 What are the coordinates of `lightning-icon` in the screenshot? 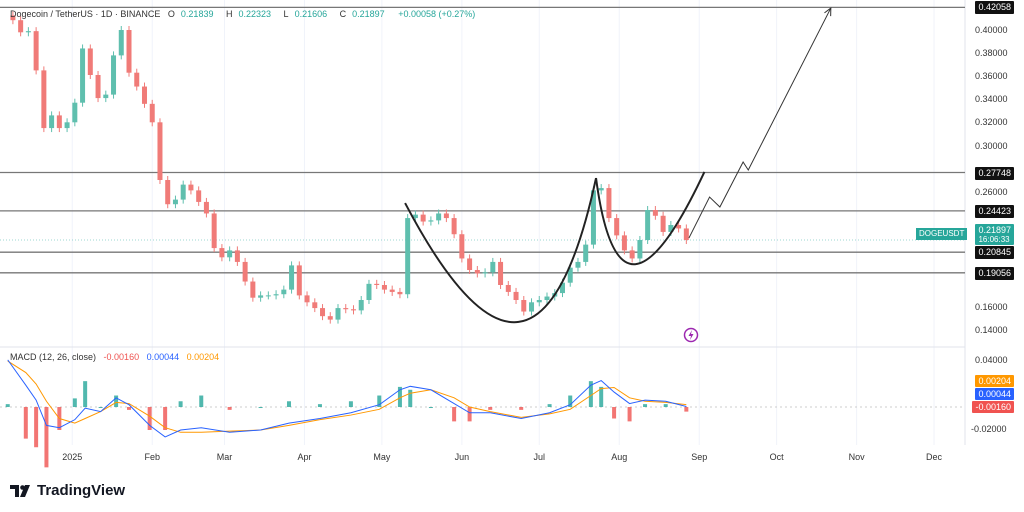 It's located at (691, 335).